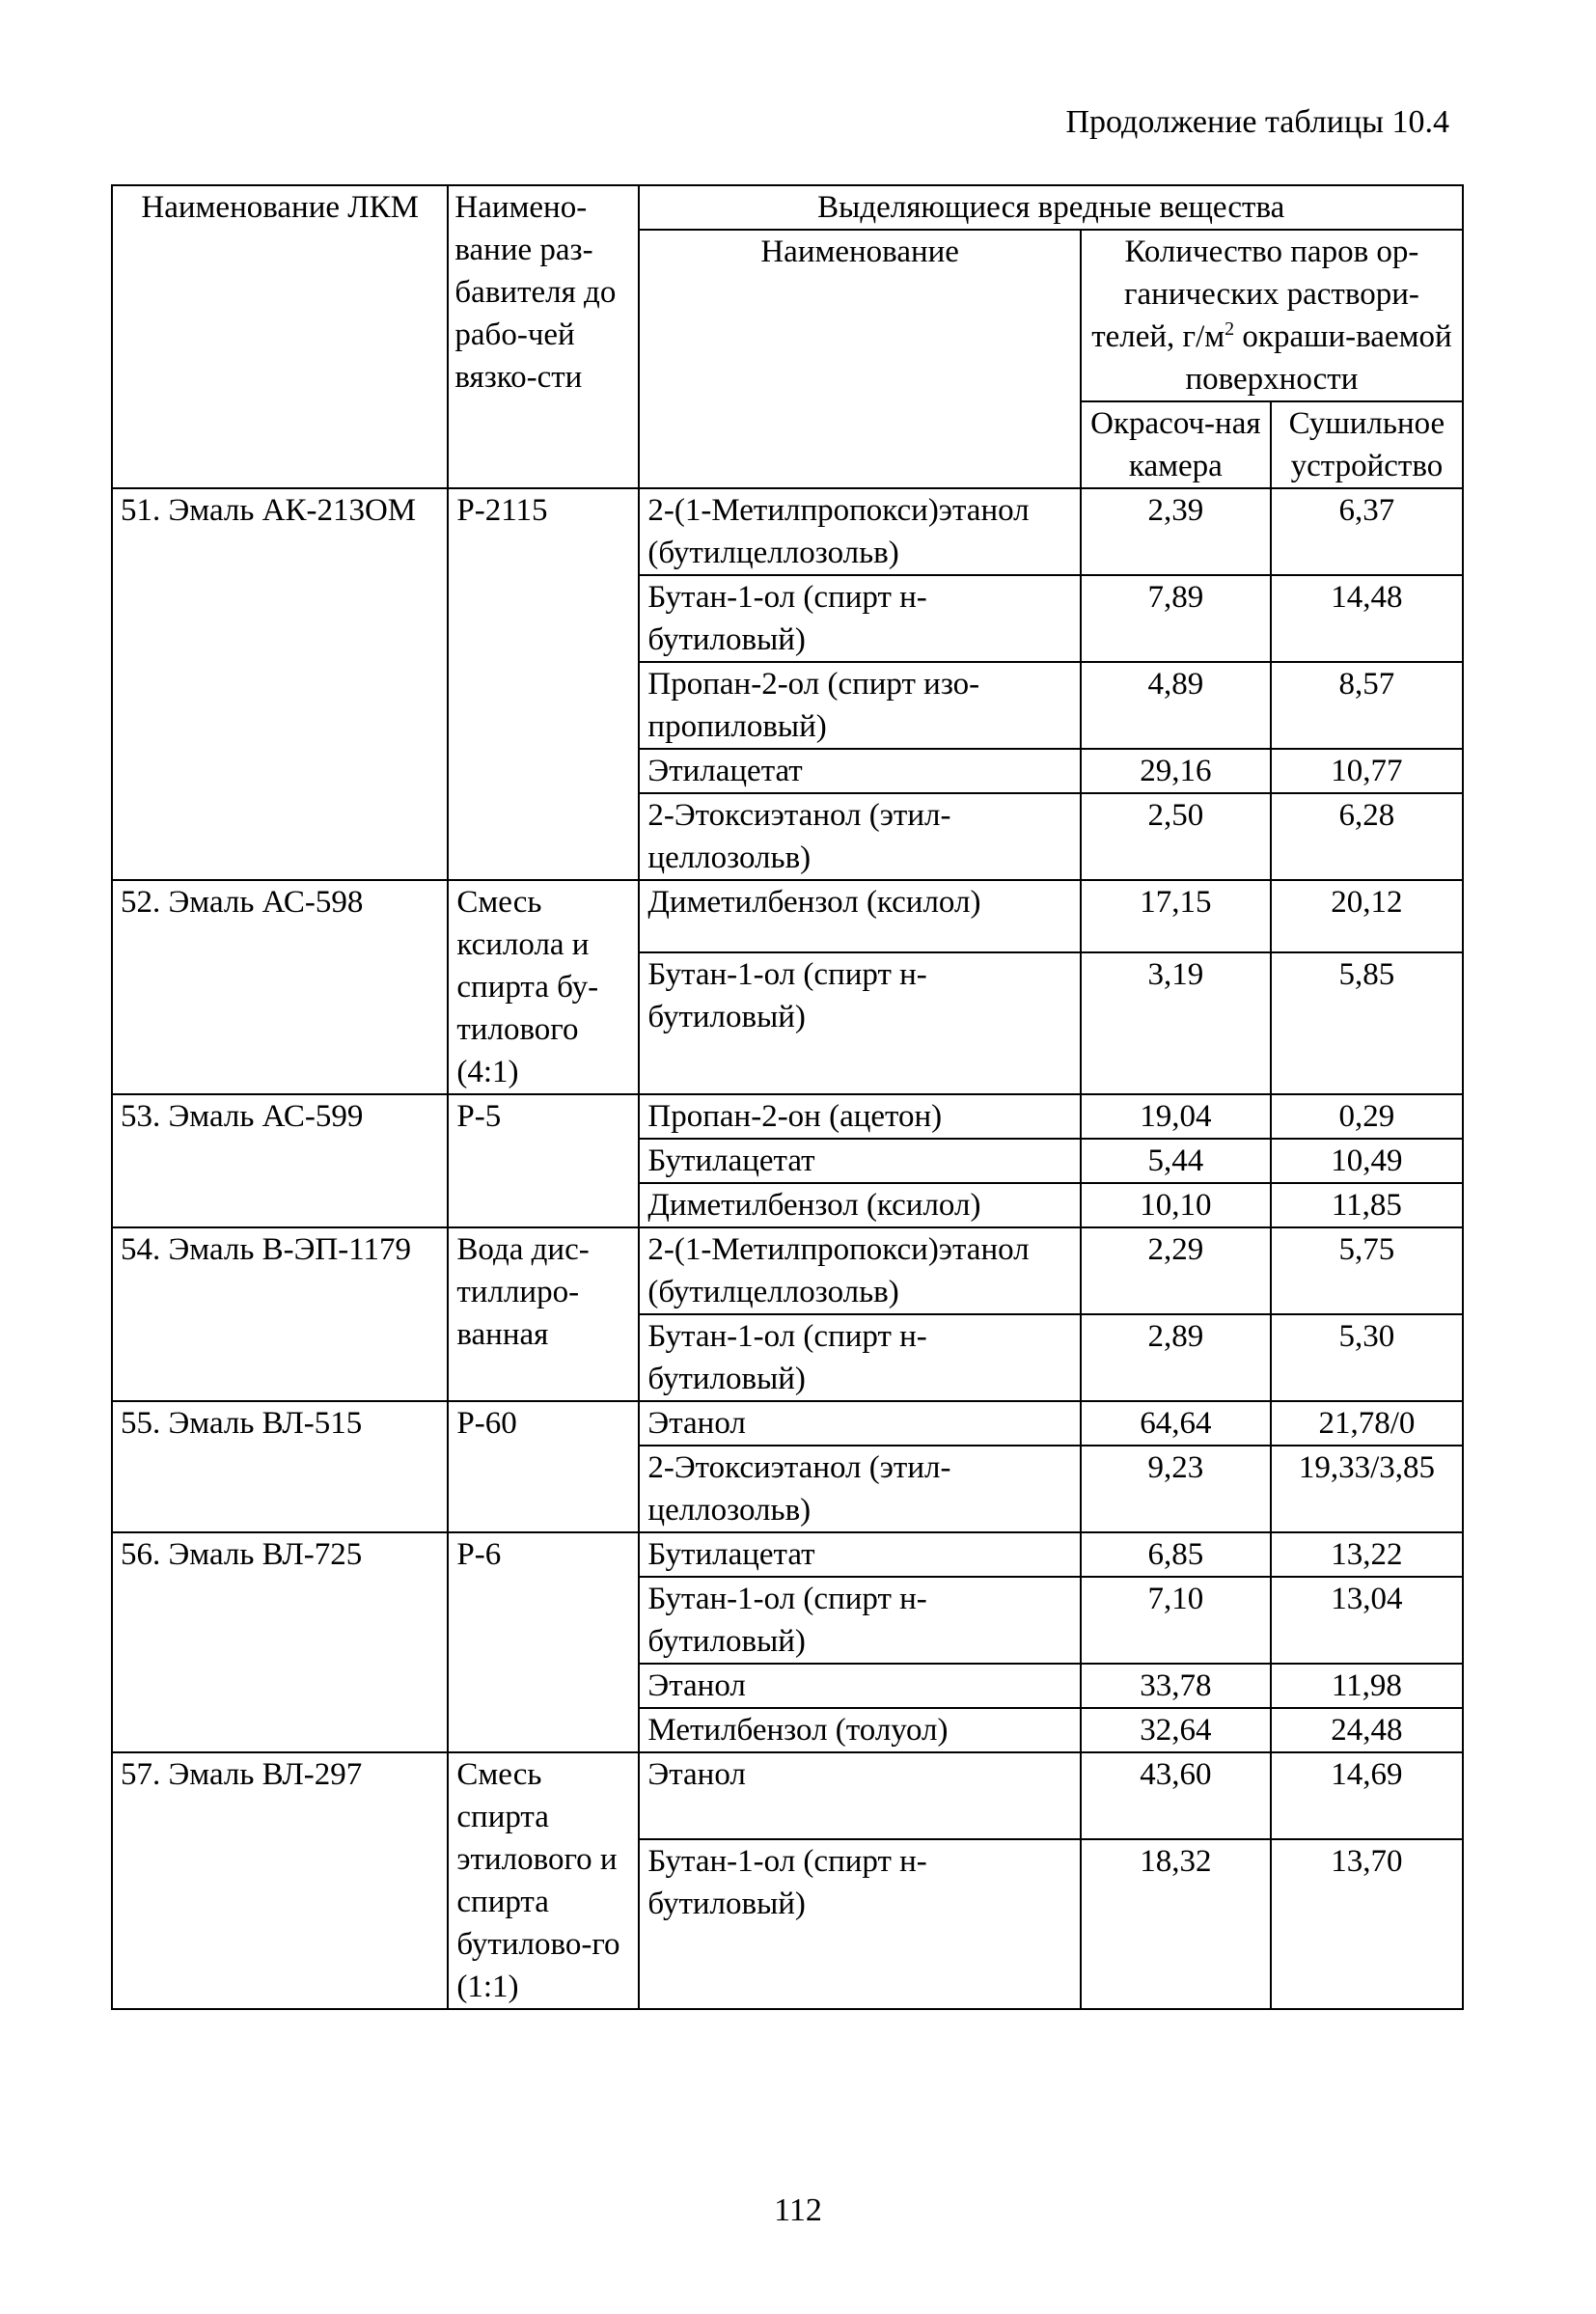 The image size is (1596, 2314). I want to click on dryer-amount-cell: 5,85, so click(1367, 1023).